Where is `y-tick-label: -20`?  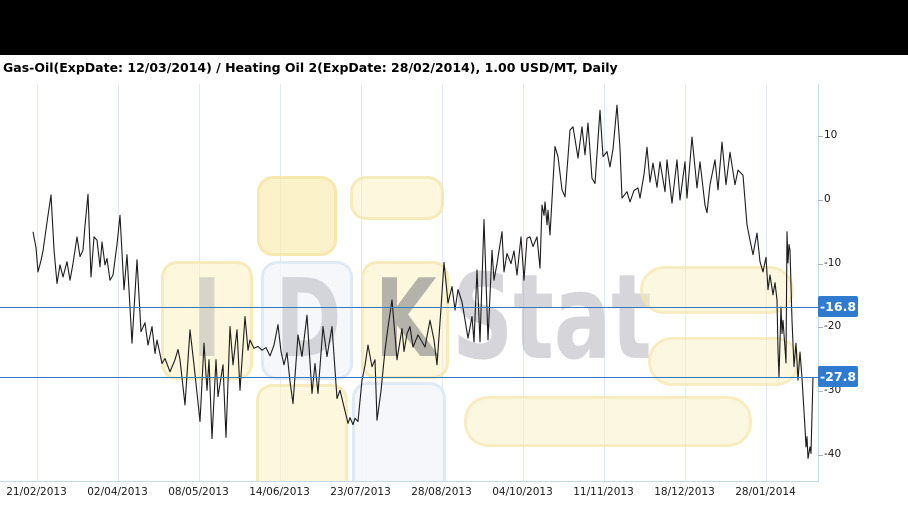 y-tick-label: -20 is located at coordinates (833, 326).